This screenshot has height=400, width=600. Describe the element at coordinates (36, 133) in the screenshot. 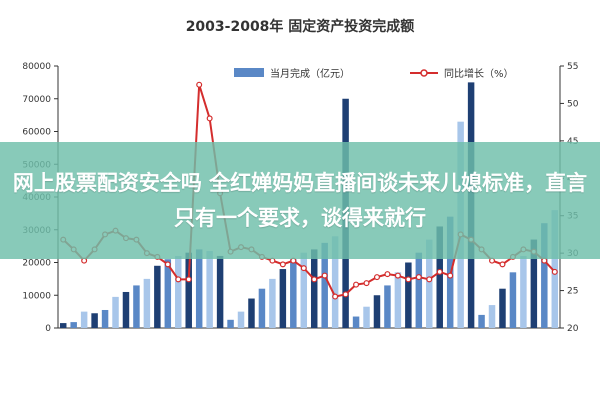

I see `y-tick-left-label: 60000` at that location.